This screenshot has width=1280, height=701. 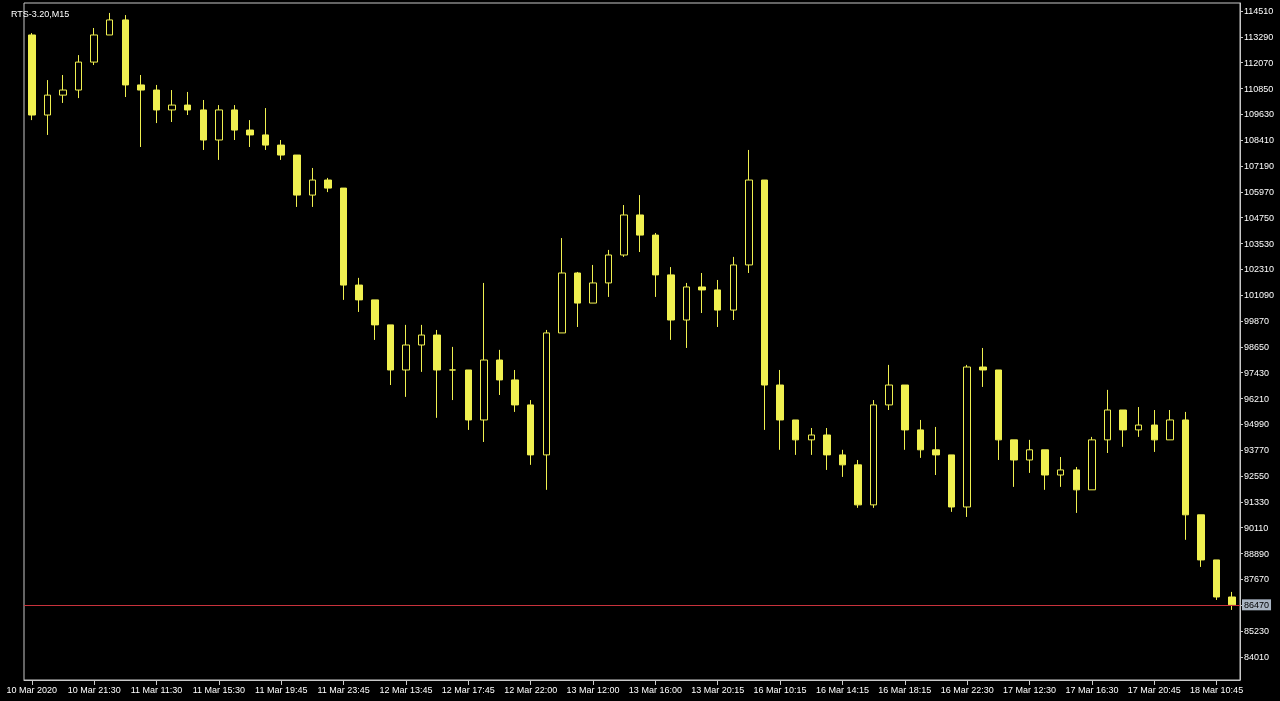 What do you see at coordinates (1217, 689) in the screenshot?
I see `x-tick-label: 18 Mar 10:45` at bounding box center [1217, 689].